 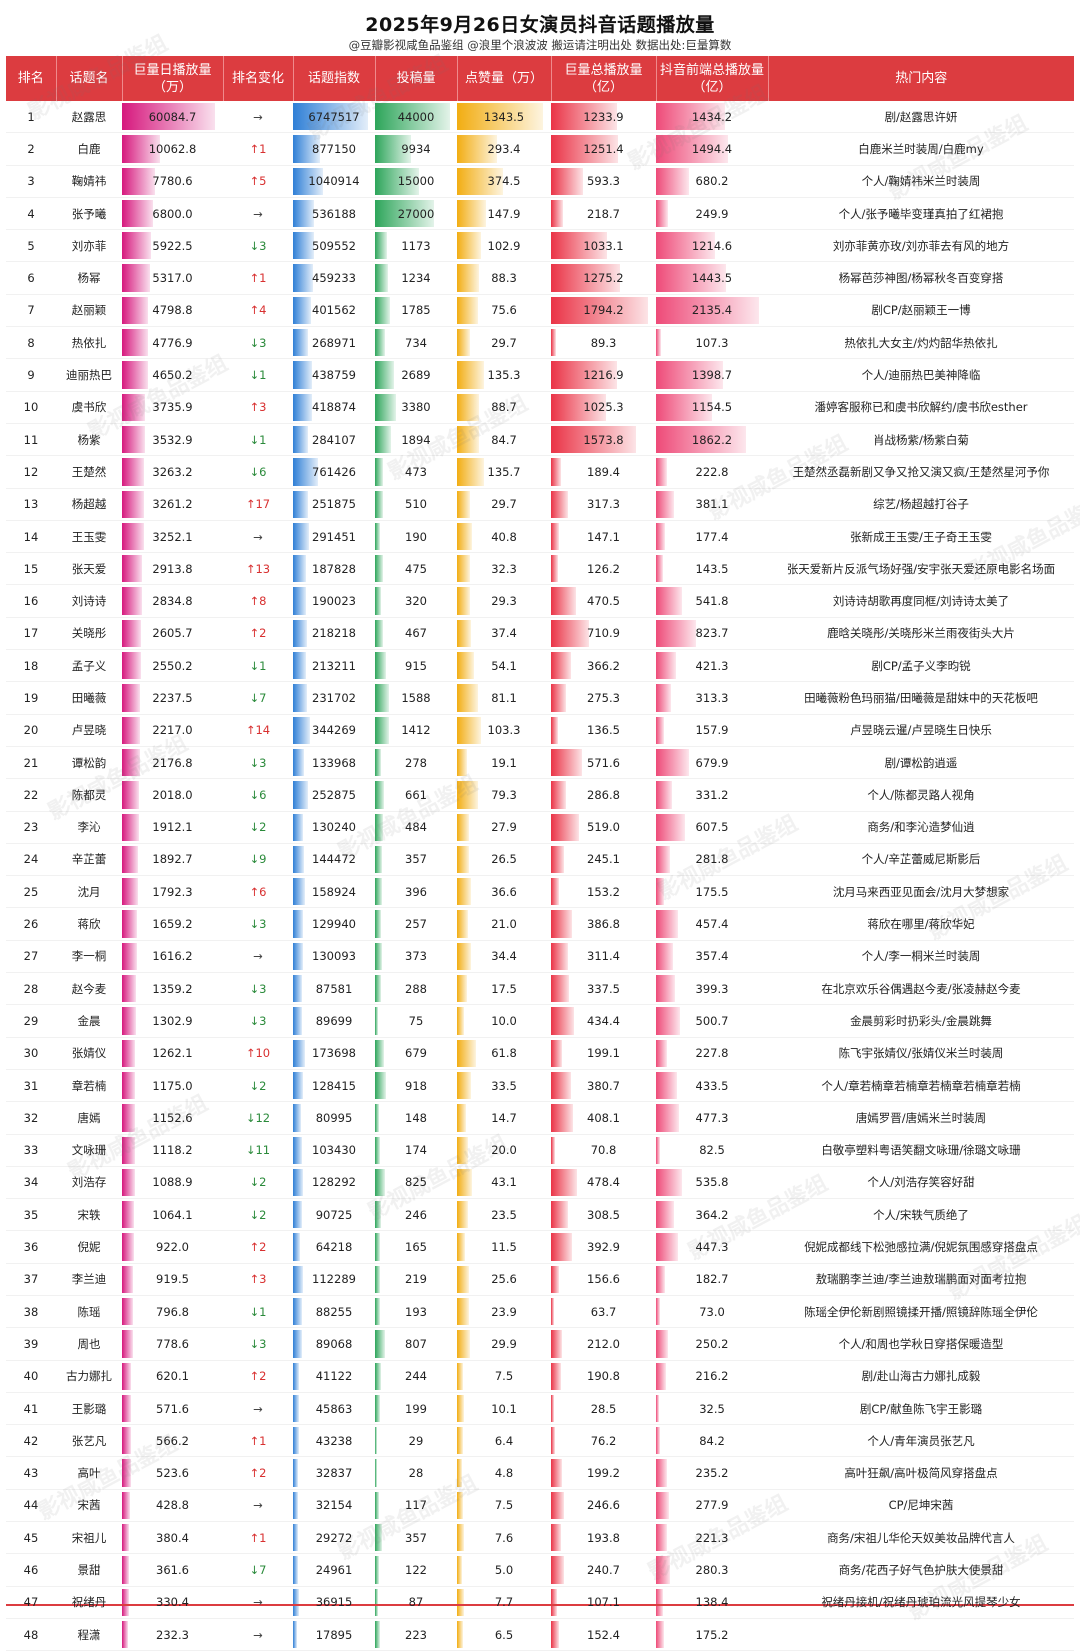 What do you see at coordinates (334, 181) in the screenshot?
I see `cell-index: 1040914` at bounding box center [334, 181].